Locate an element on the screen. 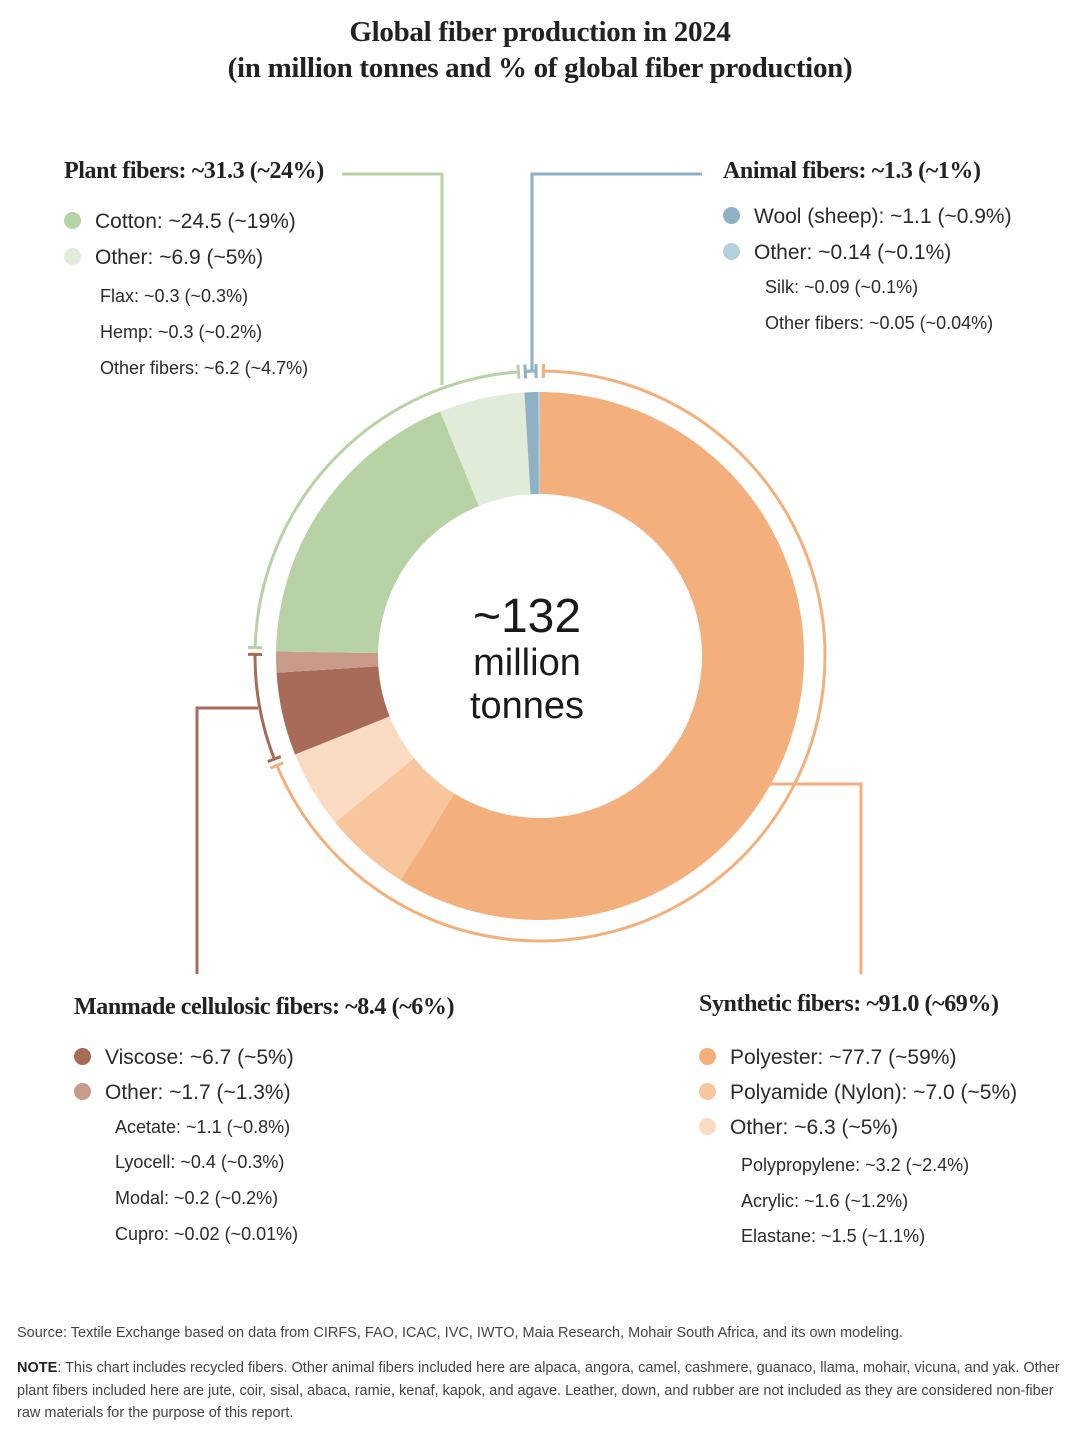  synthetic-fibers-title: Synthetic fibers: ~91.0 (~69%) is located at coordinates (849, 1004).